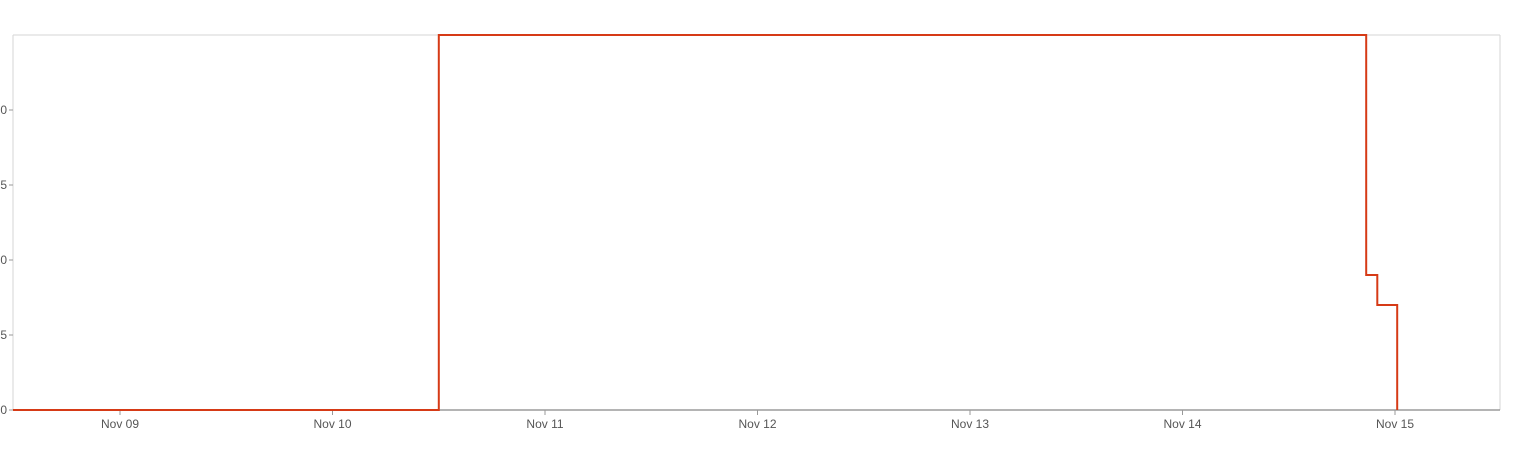 The width and height of the screenshot is (1533, 451). What do you see at coordinates (970, 424) in the screenshot?
I see `x-tick-label: Nov 13` at bounding box center [970, 424].